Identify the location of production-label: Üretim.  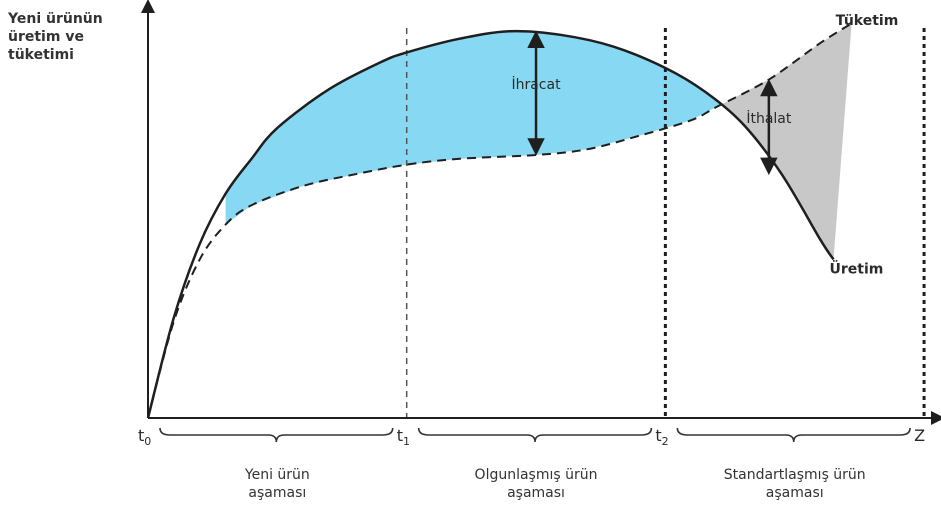
(857, 268).